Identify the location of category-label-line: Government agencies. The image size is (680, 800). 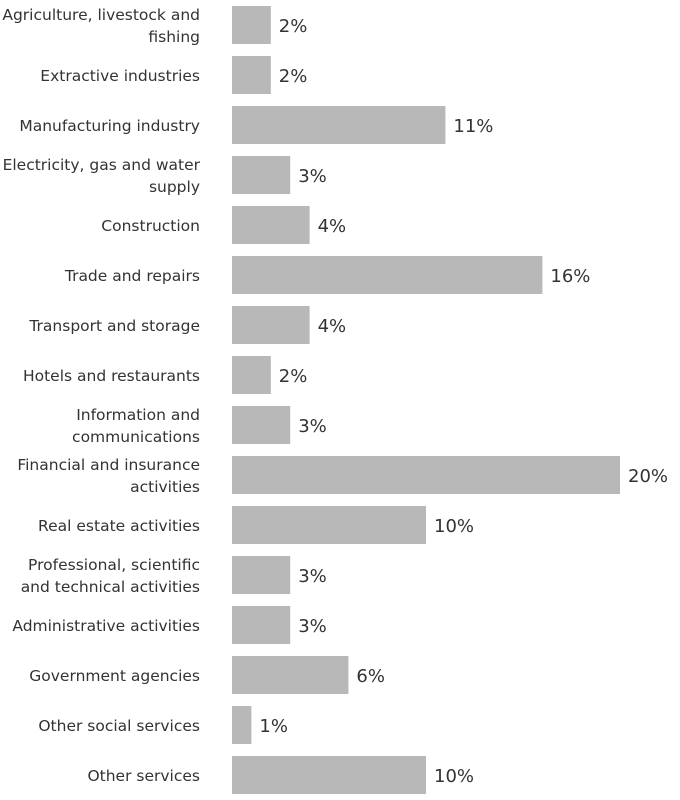
(114, 676).